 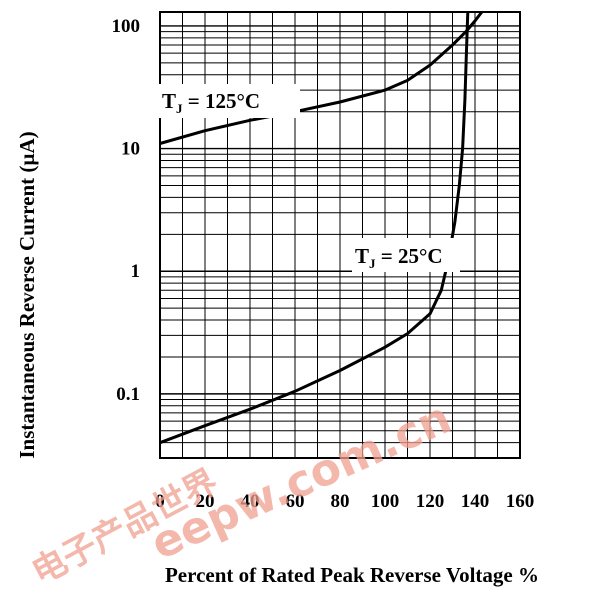 What do you see at coordinates (126, 210) in the screenshot?
I see `y-tick-labels: 0.1 1 10 100` at bounding box center [126, 210].